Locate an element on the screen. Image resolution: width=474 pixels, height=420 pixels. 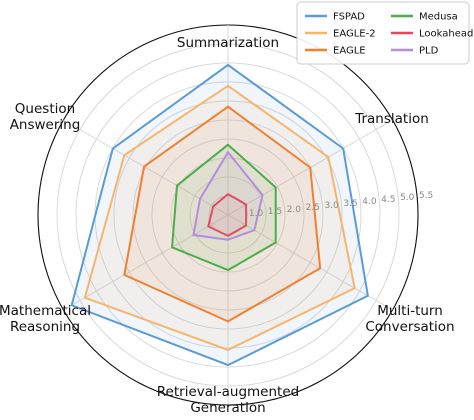
series-lookahead is located at coordinates (227, 215).